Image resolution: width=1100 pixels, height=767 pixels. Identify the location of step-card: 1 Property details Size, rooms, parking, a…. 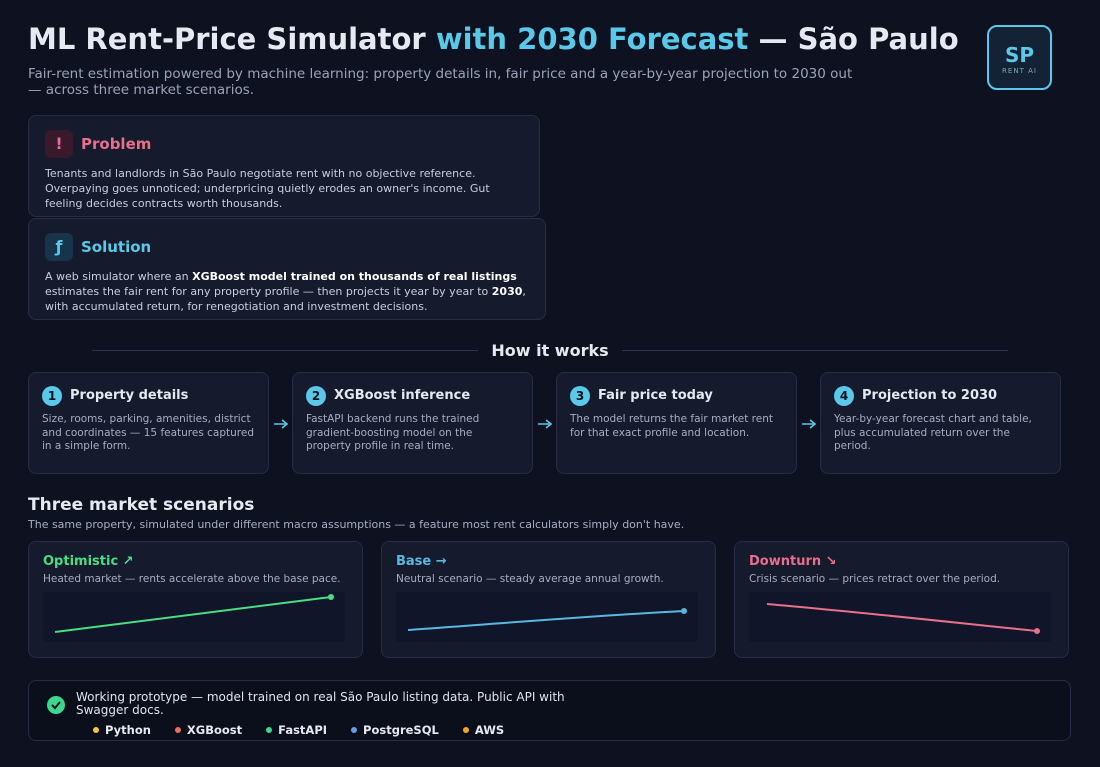
(148, 423).